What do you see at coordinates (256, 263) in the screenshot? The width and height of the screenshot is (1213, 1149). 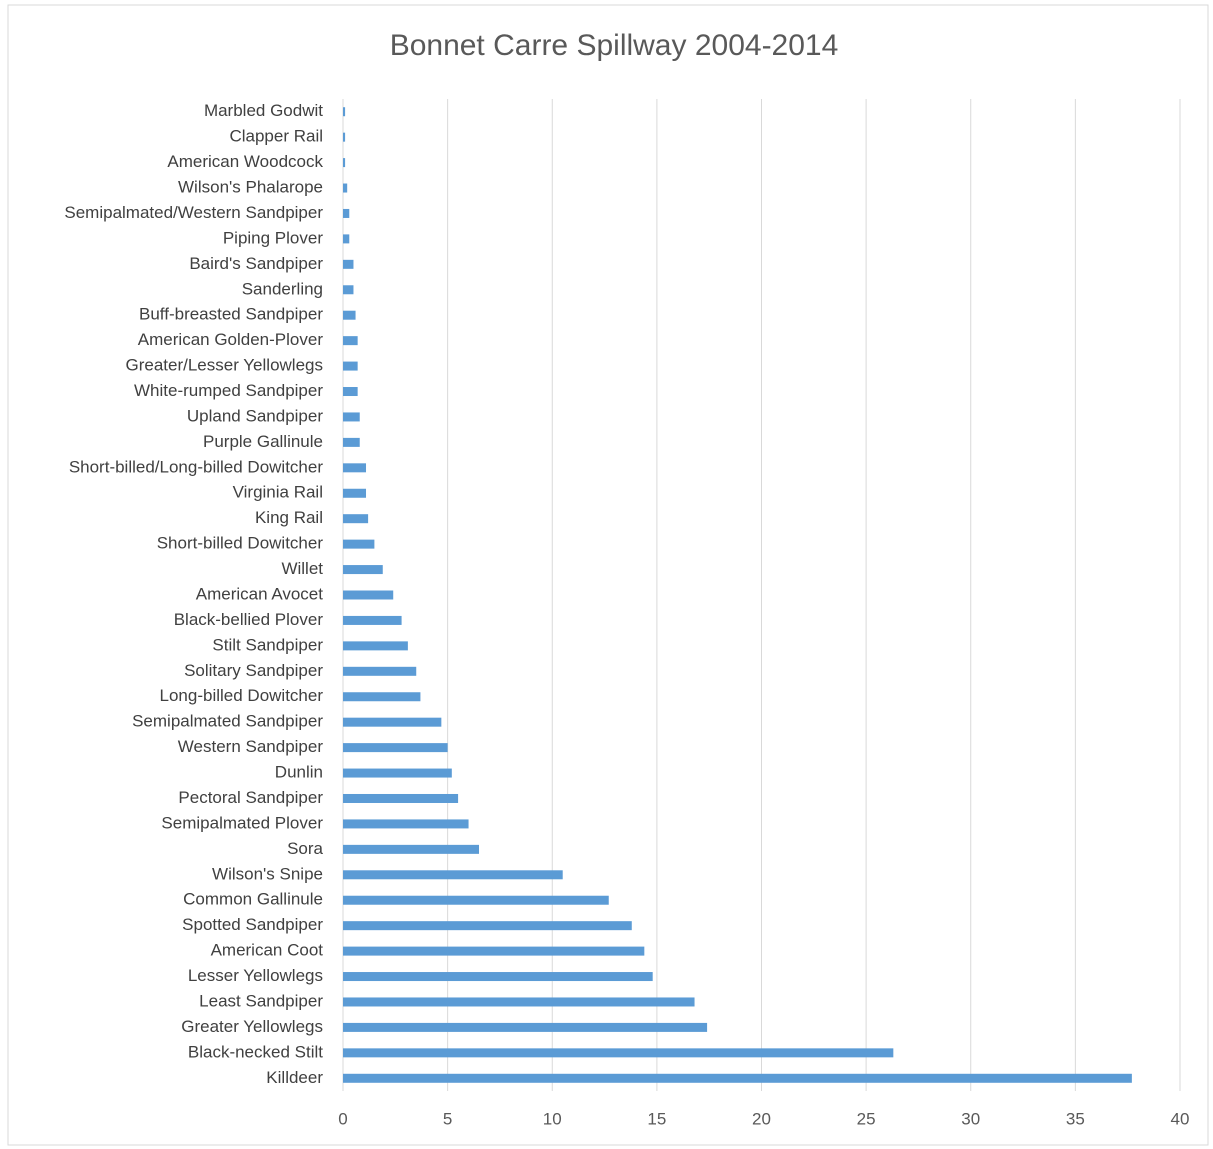 I see `y-tick-label: Baird's Sandpiper` at bounding box center [256, 263].